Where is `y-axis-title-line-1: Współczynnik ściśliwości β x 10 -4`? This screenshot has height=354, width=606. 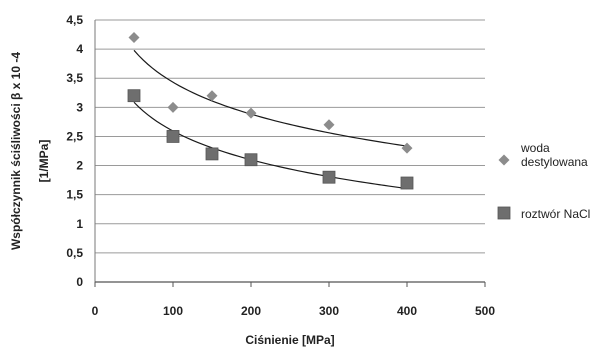
y-axis-title-line-1: Współczynnik ściśliwości β x 10 -4 is located at coordinates (16, 151).